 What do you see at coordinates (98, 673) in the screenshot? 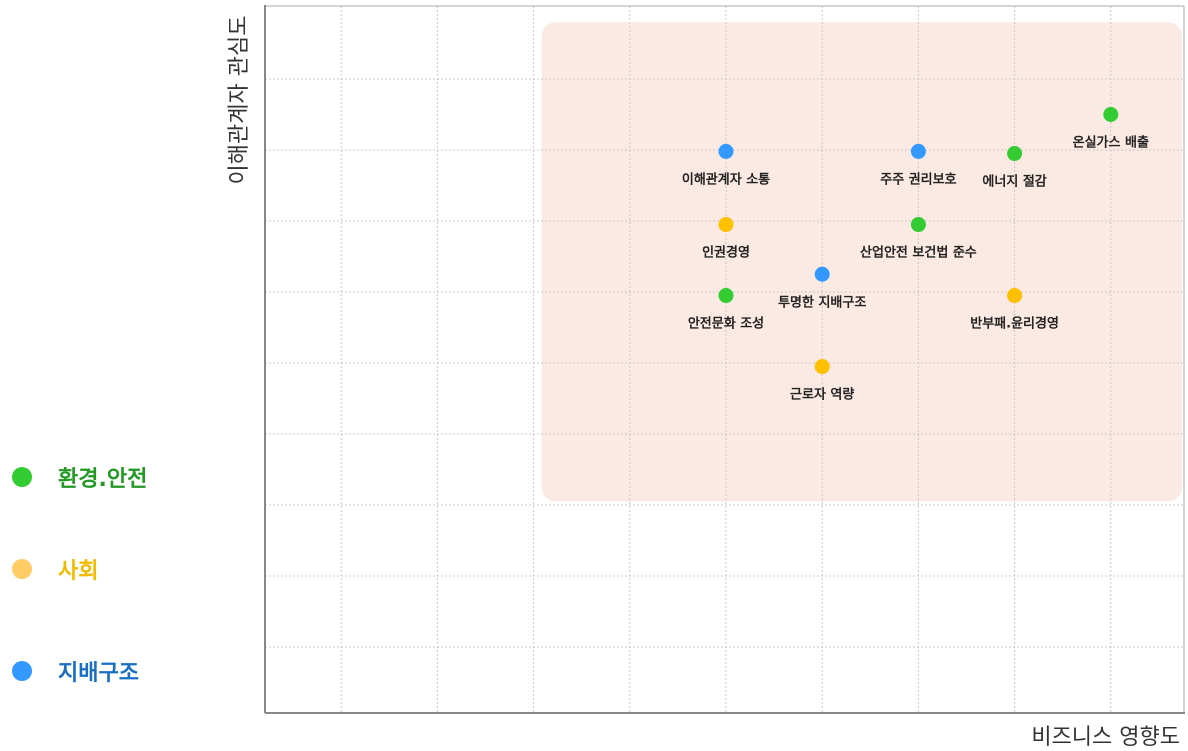
I see `legend-label: 지배구조` at bounding box center [98, 673].